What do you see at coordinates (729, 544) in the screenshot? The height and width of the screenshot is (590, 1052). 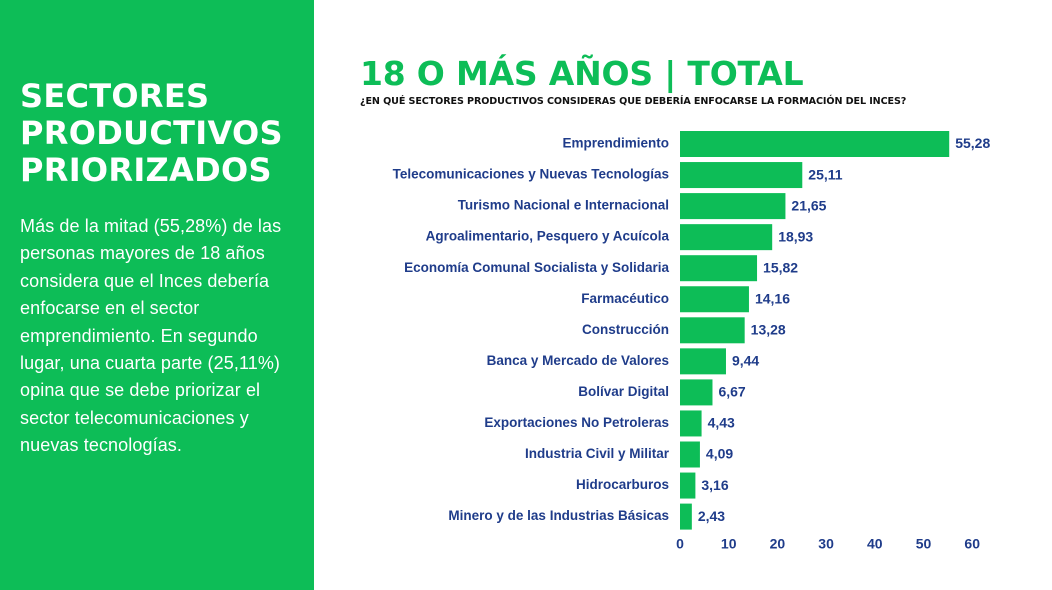 I see `x-tick-label: 10` at bounding box center [729, 544].